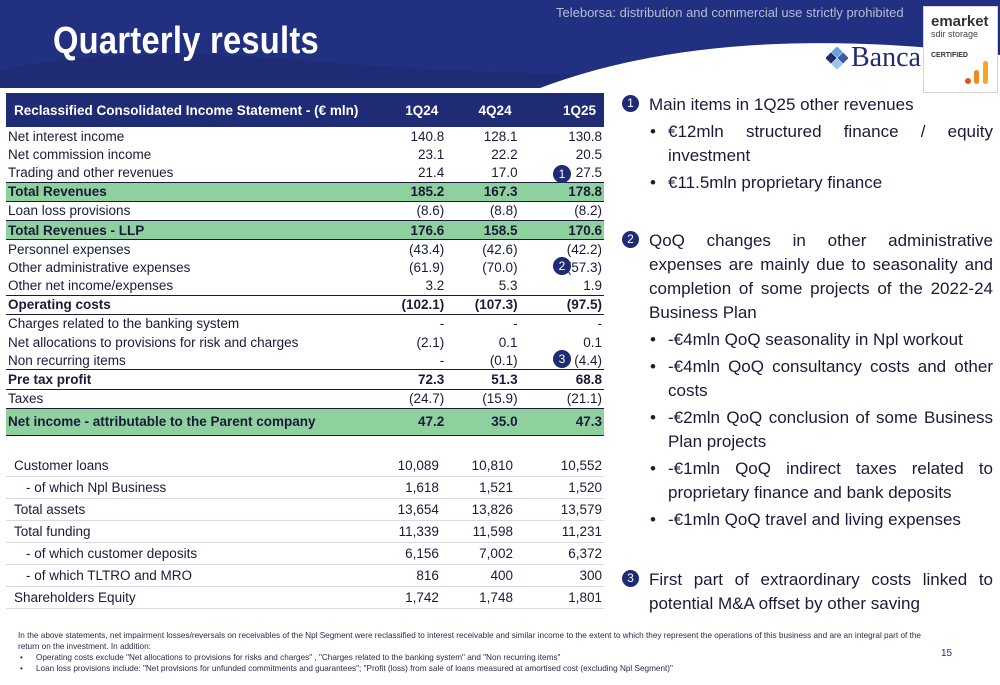 Image resolution: width=1000 pixels, height=685 pixels. What do you see at coordinates (960, 49) in the screenshot?
I see `emarket-certified-badge: emarket sdir storage CERTIFIED` at bounding box center [960, 49].